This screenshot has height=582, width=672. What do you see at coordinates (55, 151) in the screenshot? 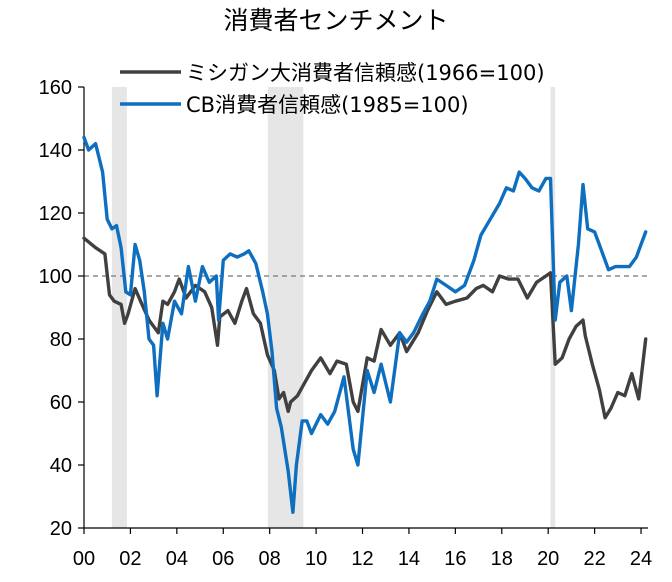
I see `y-tick-label: 140` at bounding box center [55, 151].